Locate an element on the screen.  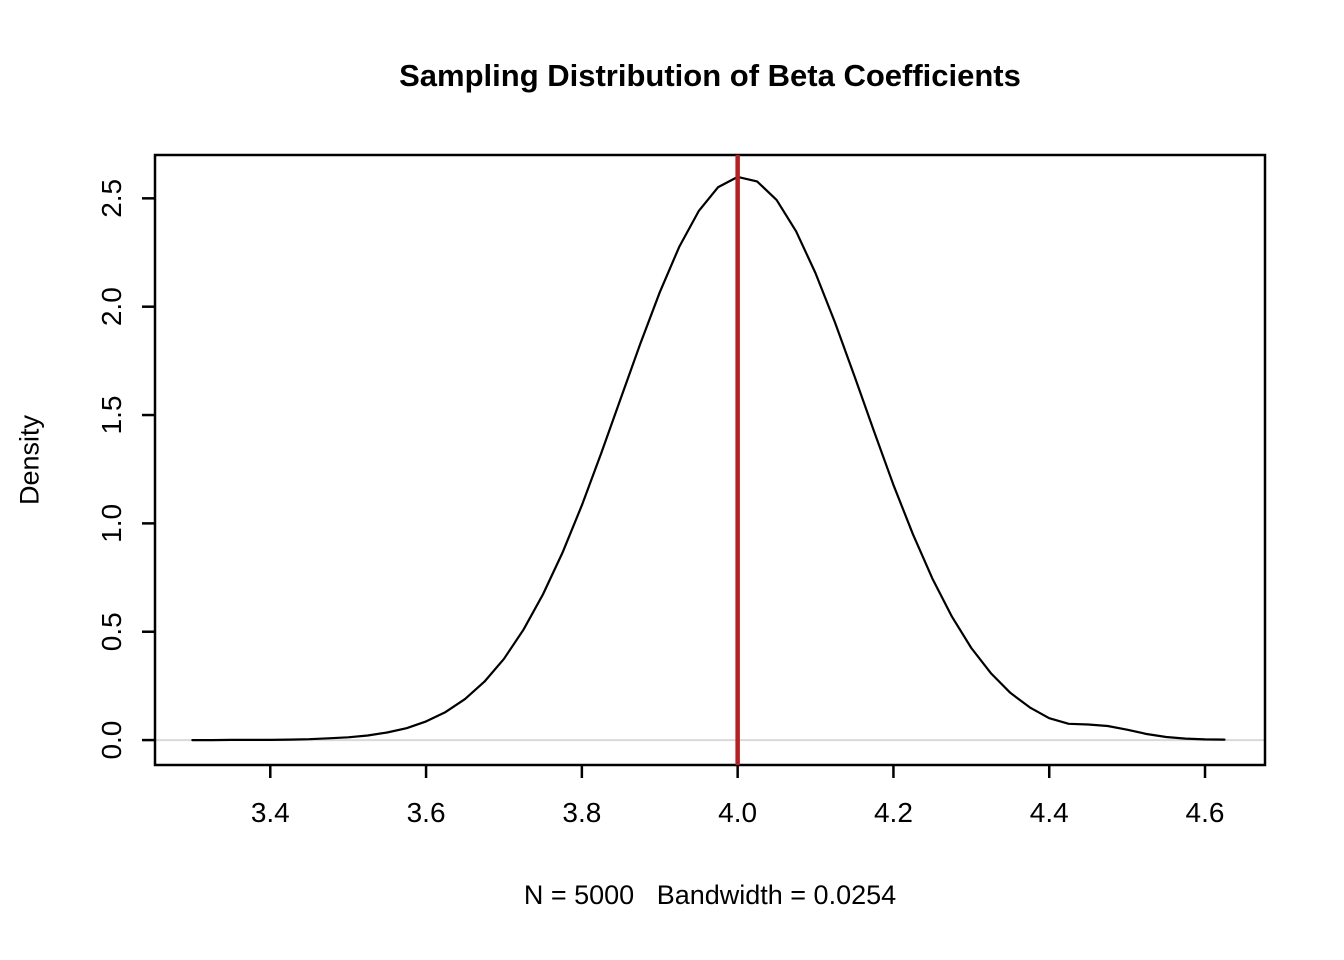
x-axis-tick-label: 4.6 is located at coordinates (1205, 812).